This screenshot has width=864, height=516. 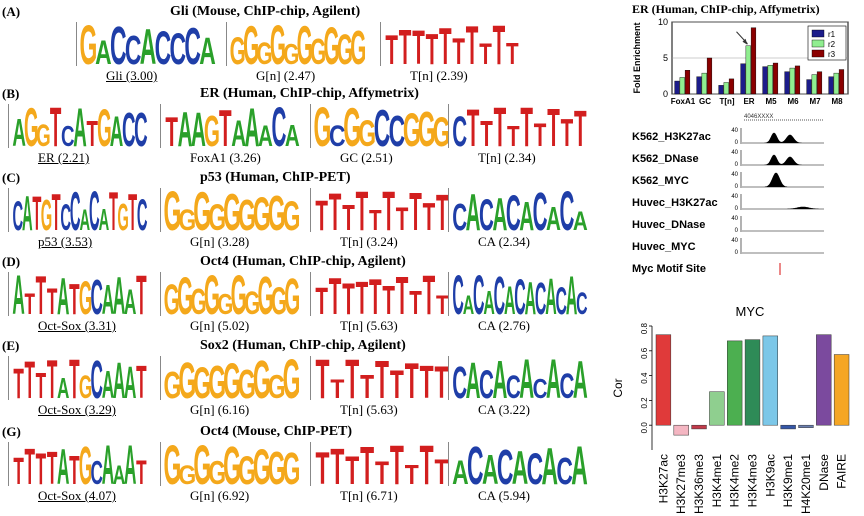 I want to click on motif-caption: G[n] (5.02), so click(x=220, y=325).